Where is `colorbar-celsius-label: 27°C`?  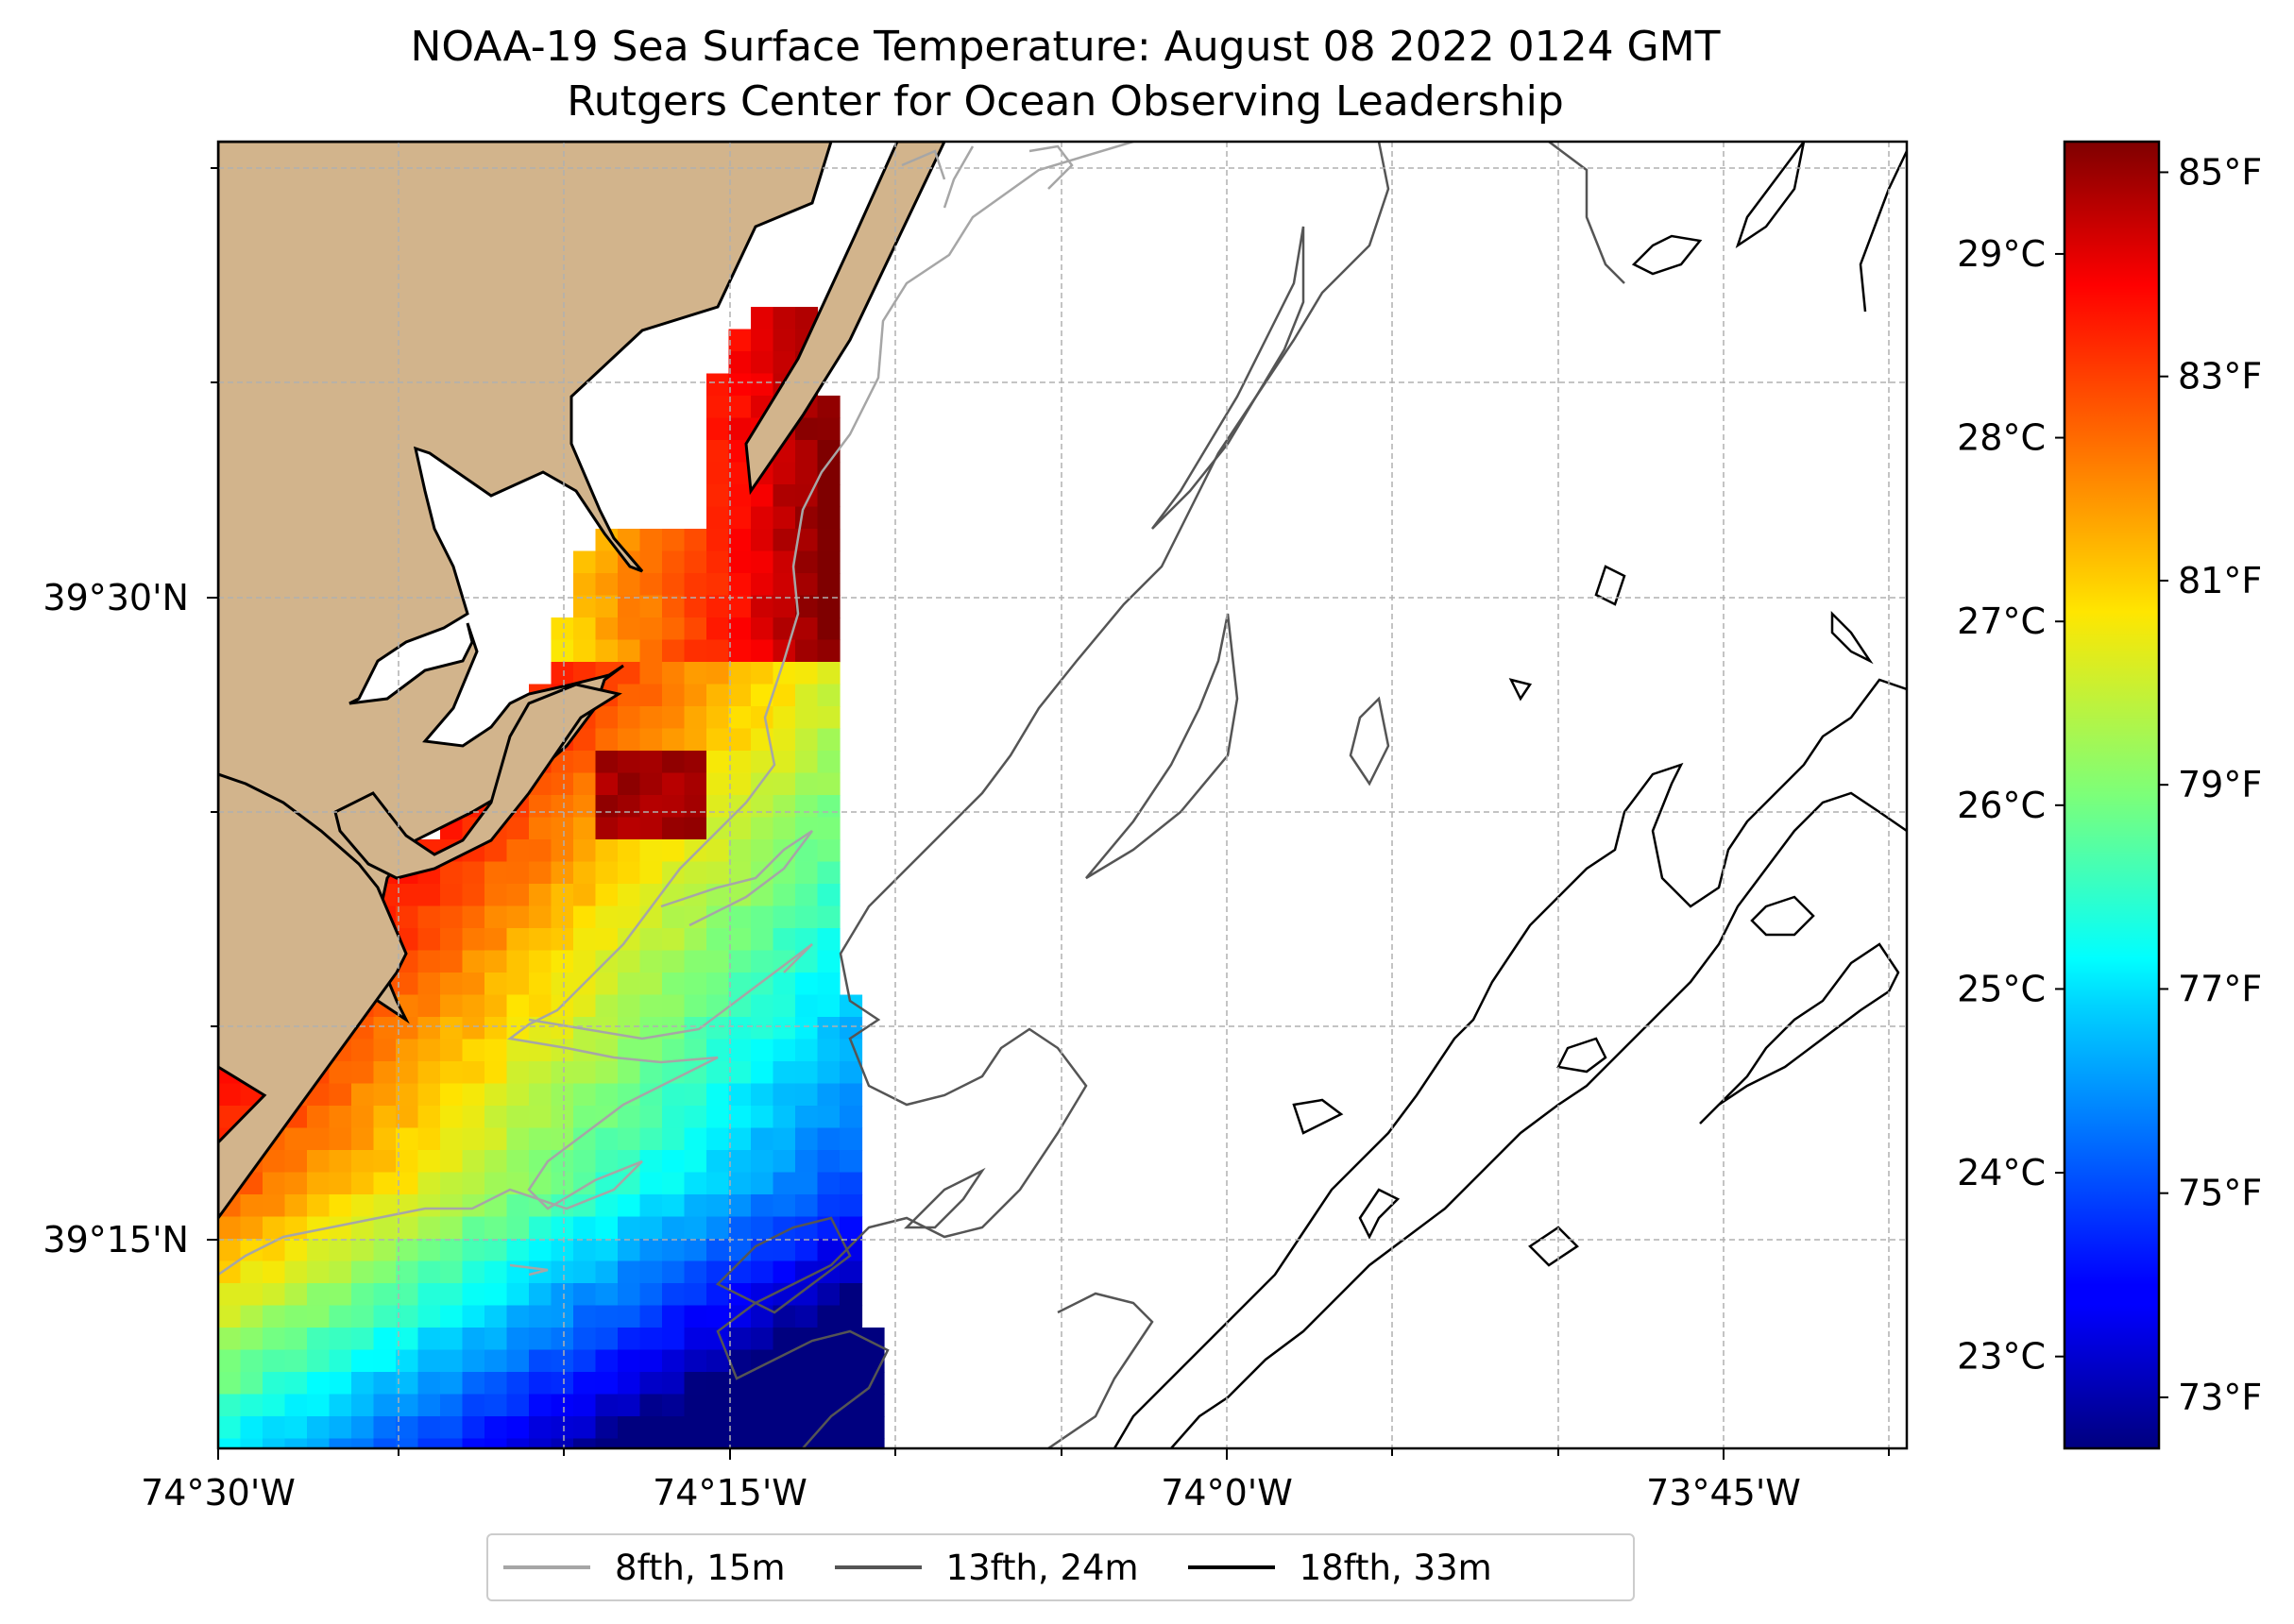 colorbar-celsius-label: 27°C is located at coordinates (2001, 621).